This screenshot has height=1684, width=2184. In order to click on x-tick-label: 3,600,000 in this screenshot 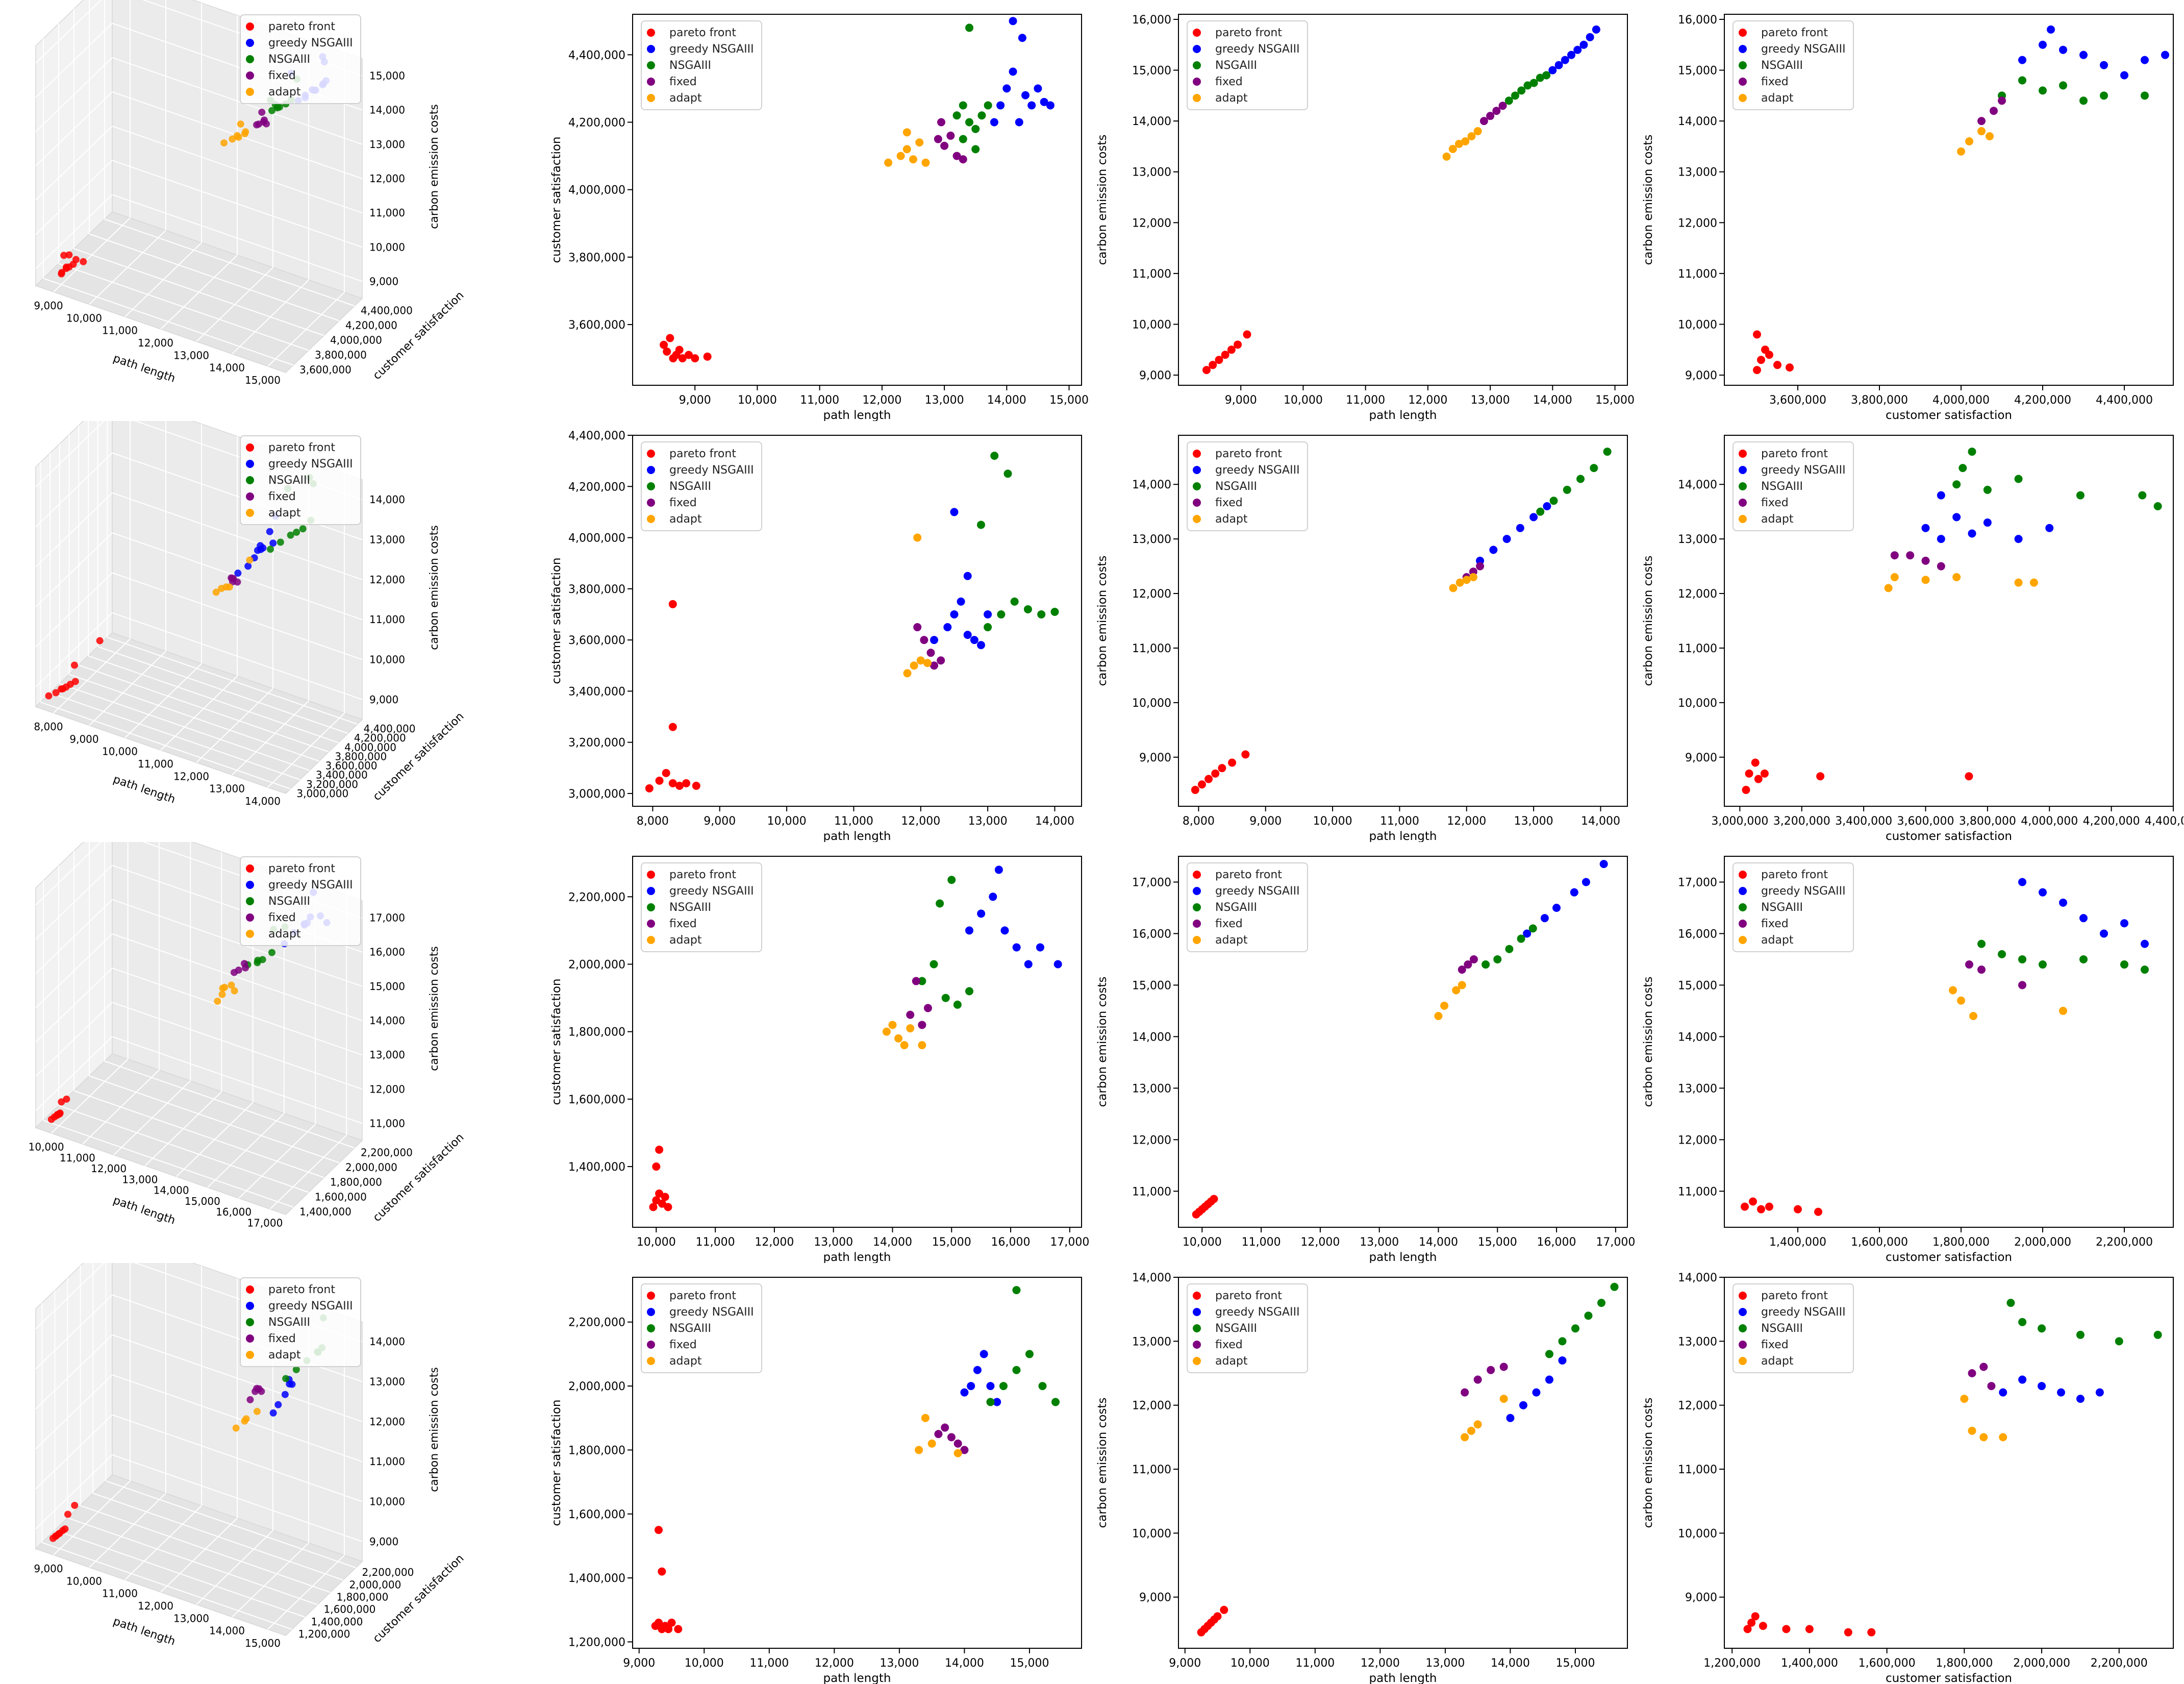, I will do `click(1925, 821)`.